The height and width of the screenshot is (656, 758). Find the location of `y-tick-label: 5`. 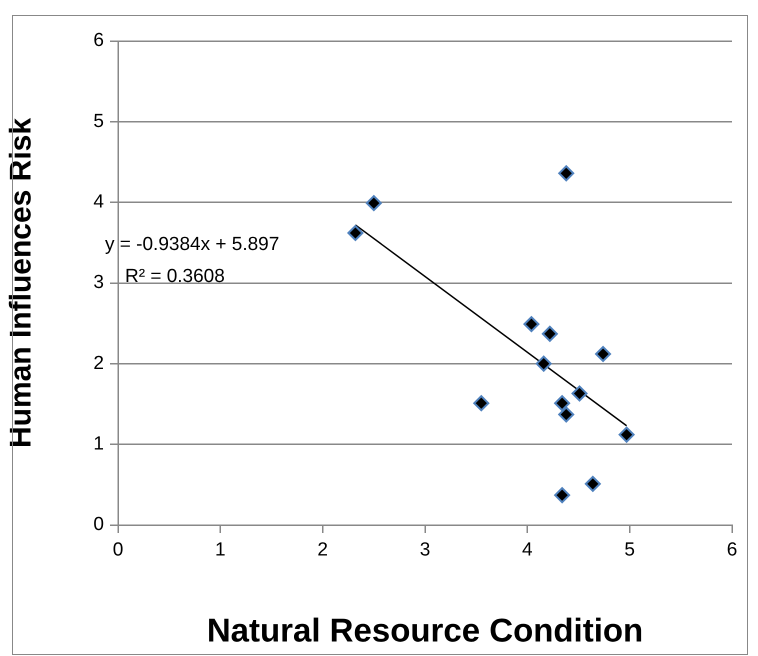

y-tick-label: 5 is located at coordinates (98, 121).